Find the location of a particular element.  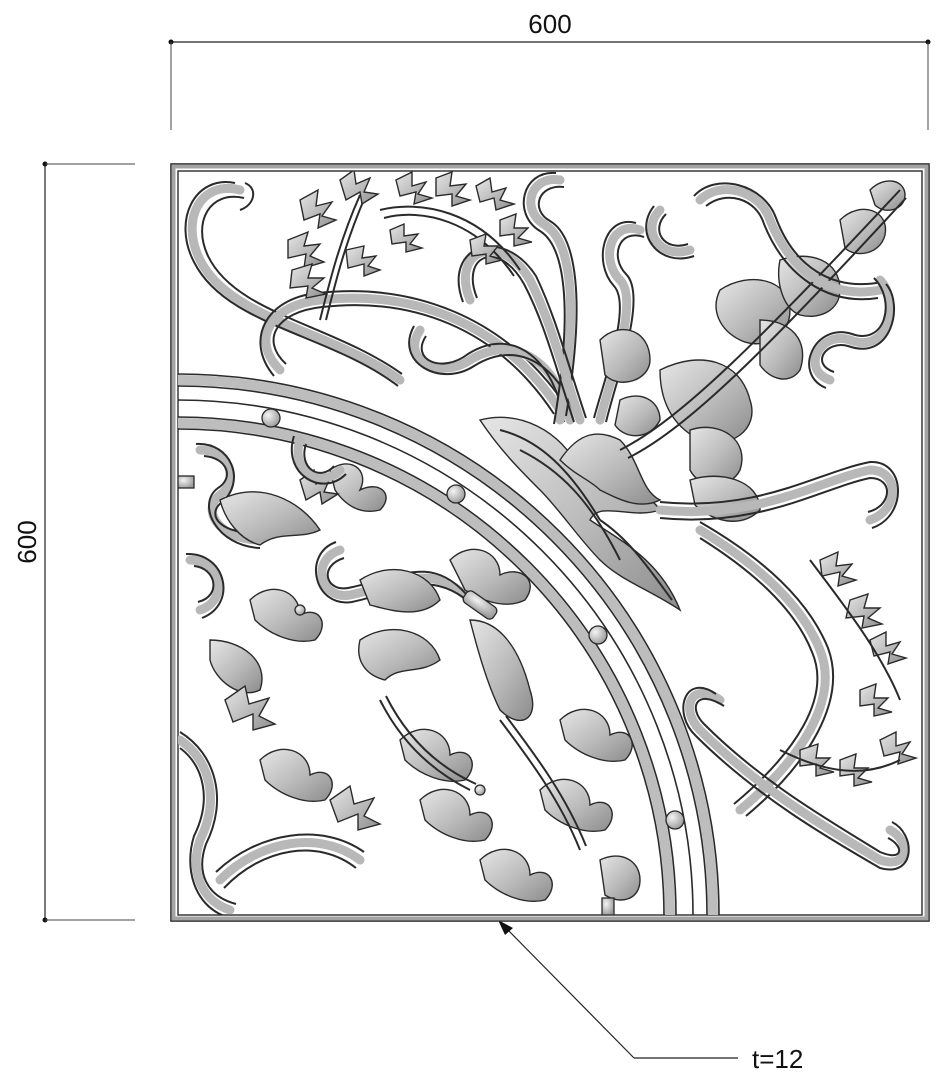

central-acanthus is located at coordinates (580, 514).